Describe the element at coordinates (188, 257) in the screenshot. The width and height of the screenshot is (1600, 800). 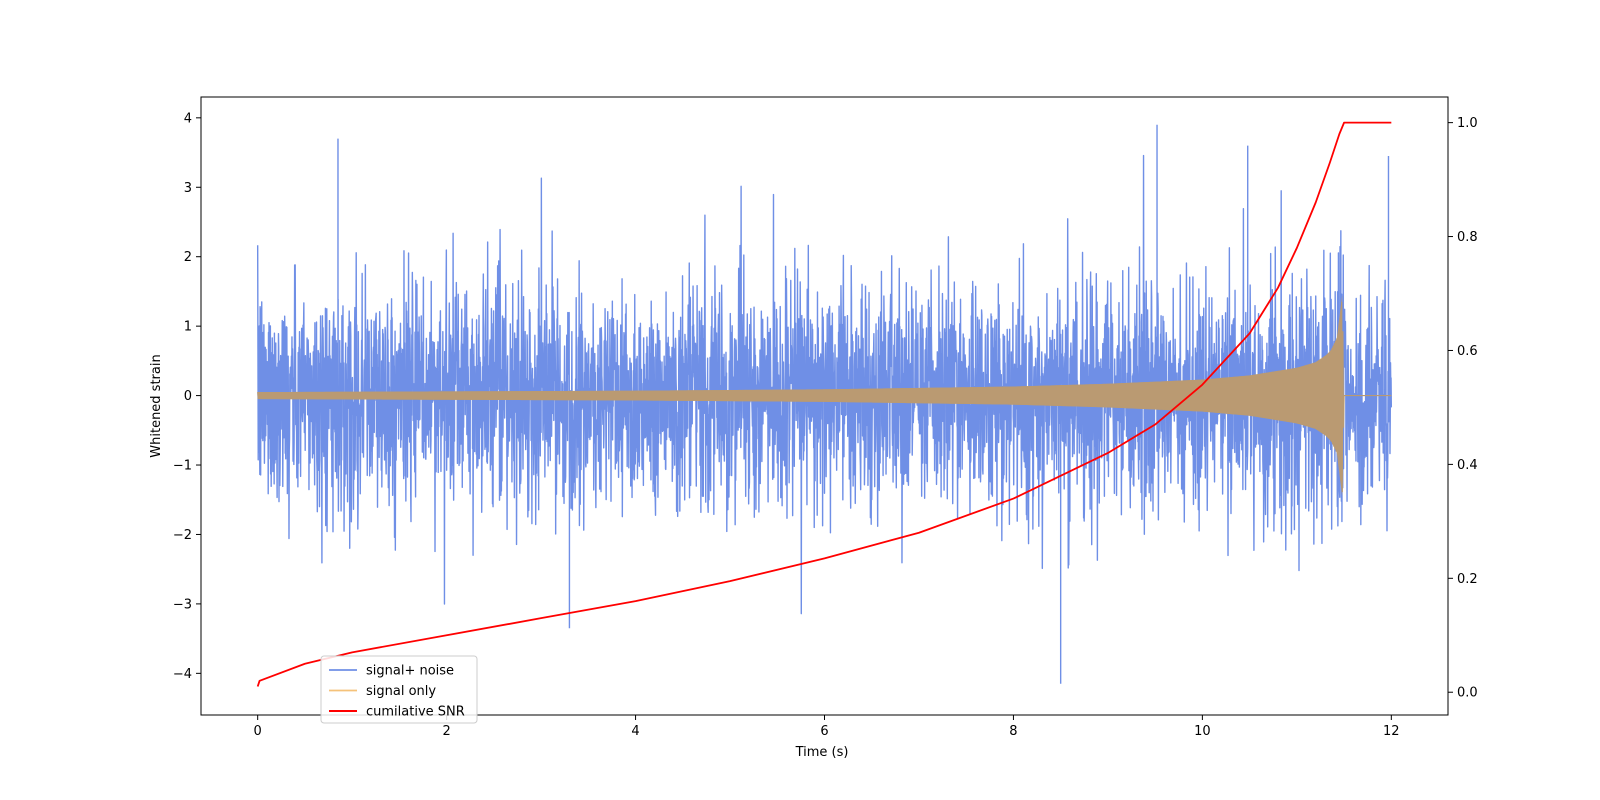
I see `y-tick-label: 2` at that location.